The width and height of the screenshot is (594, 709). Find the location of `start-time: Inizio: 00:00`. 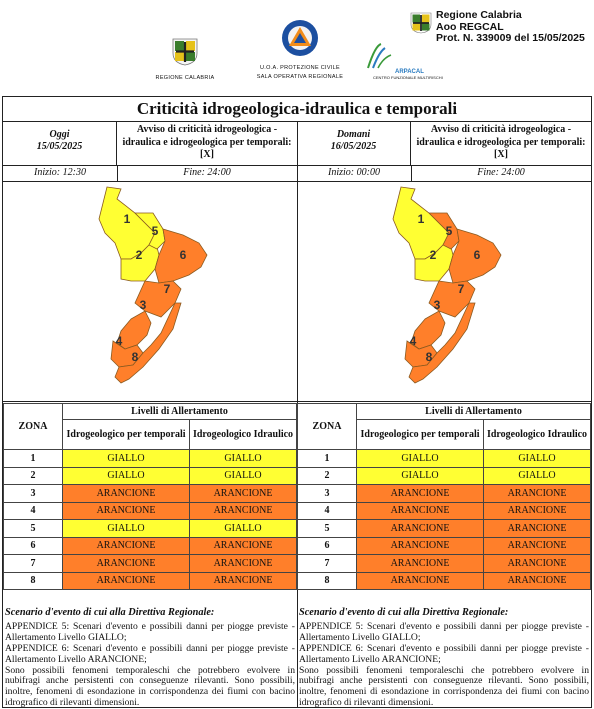

start-time: Inizio: 00:00 is located at coordinates (354, 173).